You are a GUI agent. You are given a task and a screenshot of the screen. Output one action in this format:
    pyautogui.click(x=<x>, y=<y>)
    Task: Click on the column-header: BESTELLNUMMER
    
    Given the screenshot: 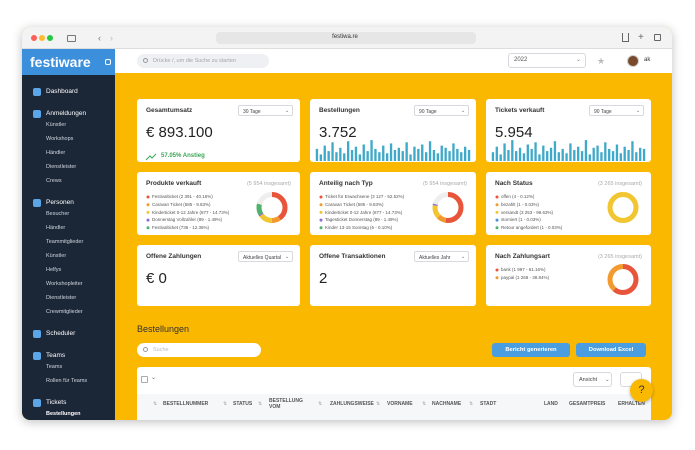 What is the action you would take?
    pyautogui.click(x=186, y=404)
    